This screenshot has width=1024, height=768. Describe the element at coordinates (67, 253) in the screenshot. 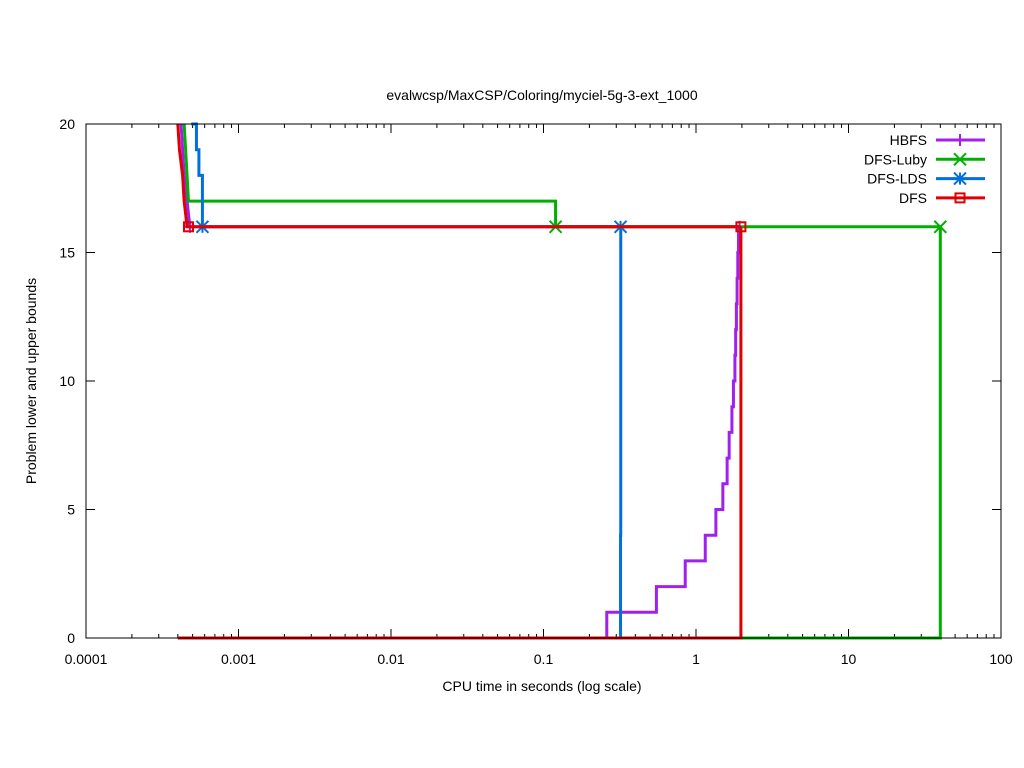

I see `y-tick-label: 15` at that location.